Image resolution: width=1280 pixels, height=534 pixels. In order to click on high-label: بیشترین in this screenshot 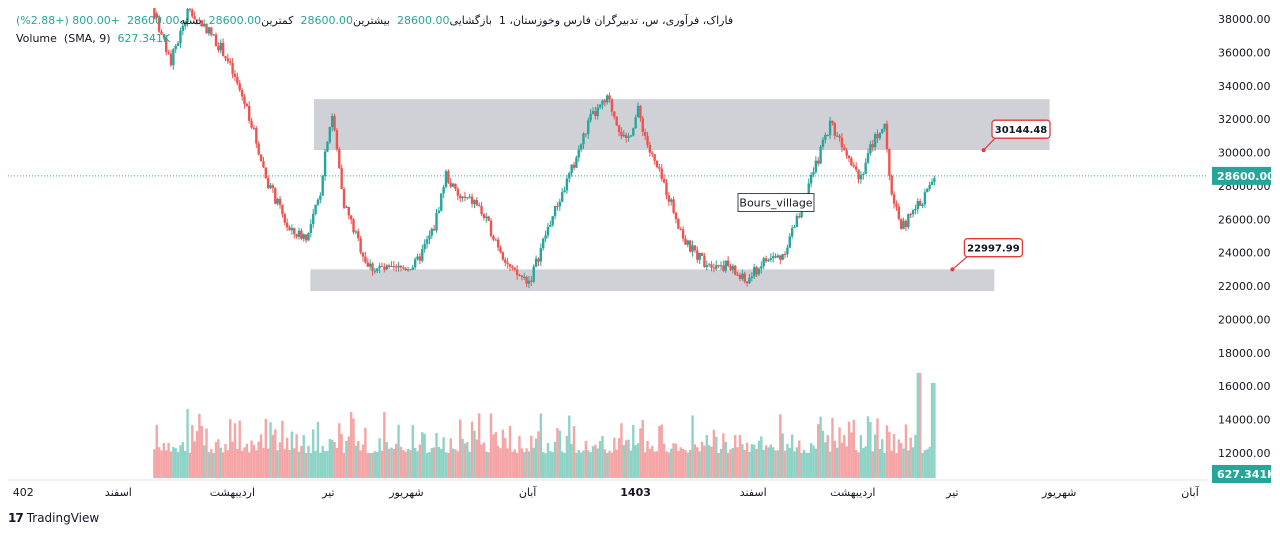, I will do `click(372, 20)`.